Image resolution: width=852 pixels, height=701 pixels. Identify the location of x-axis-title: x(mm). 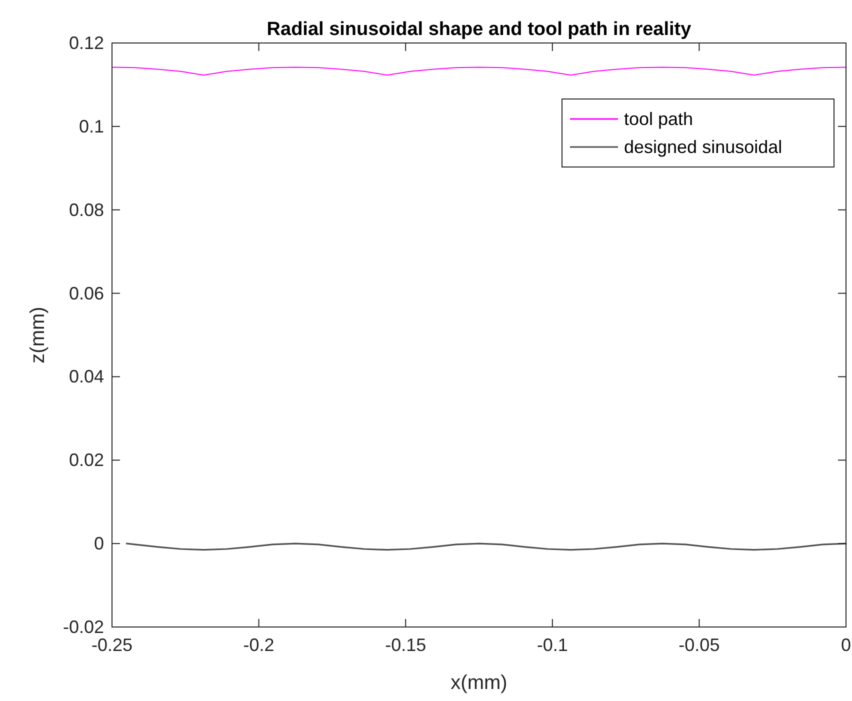
(479, 683).